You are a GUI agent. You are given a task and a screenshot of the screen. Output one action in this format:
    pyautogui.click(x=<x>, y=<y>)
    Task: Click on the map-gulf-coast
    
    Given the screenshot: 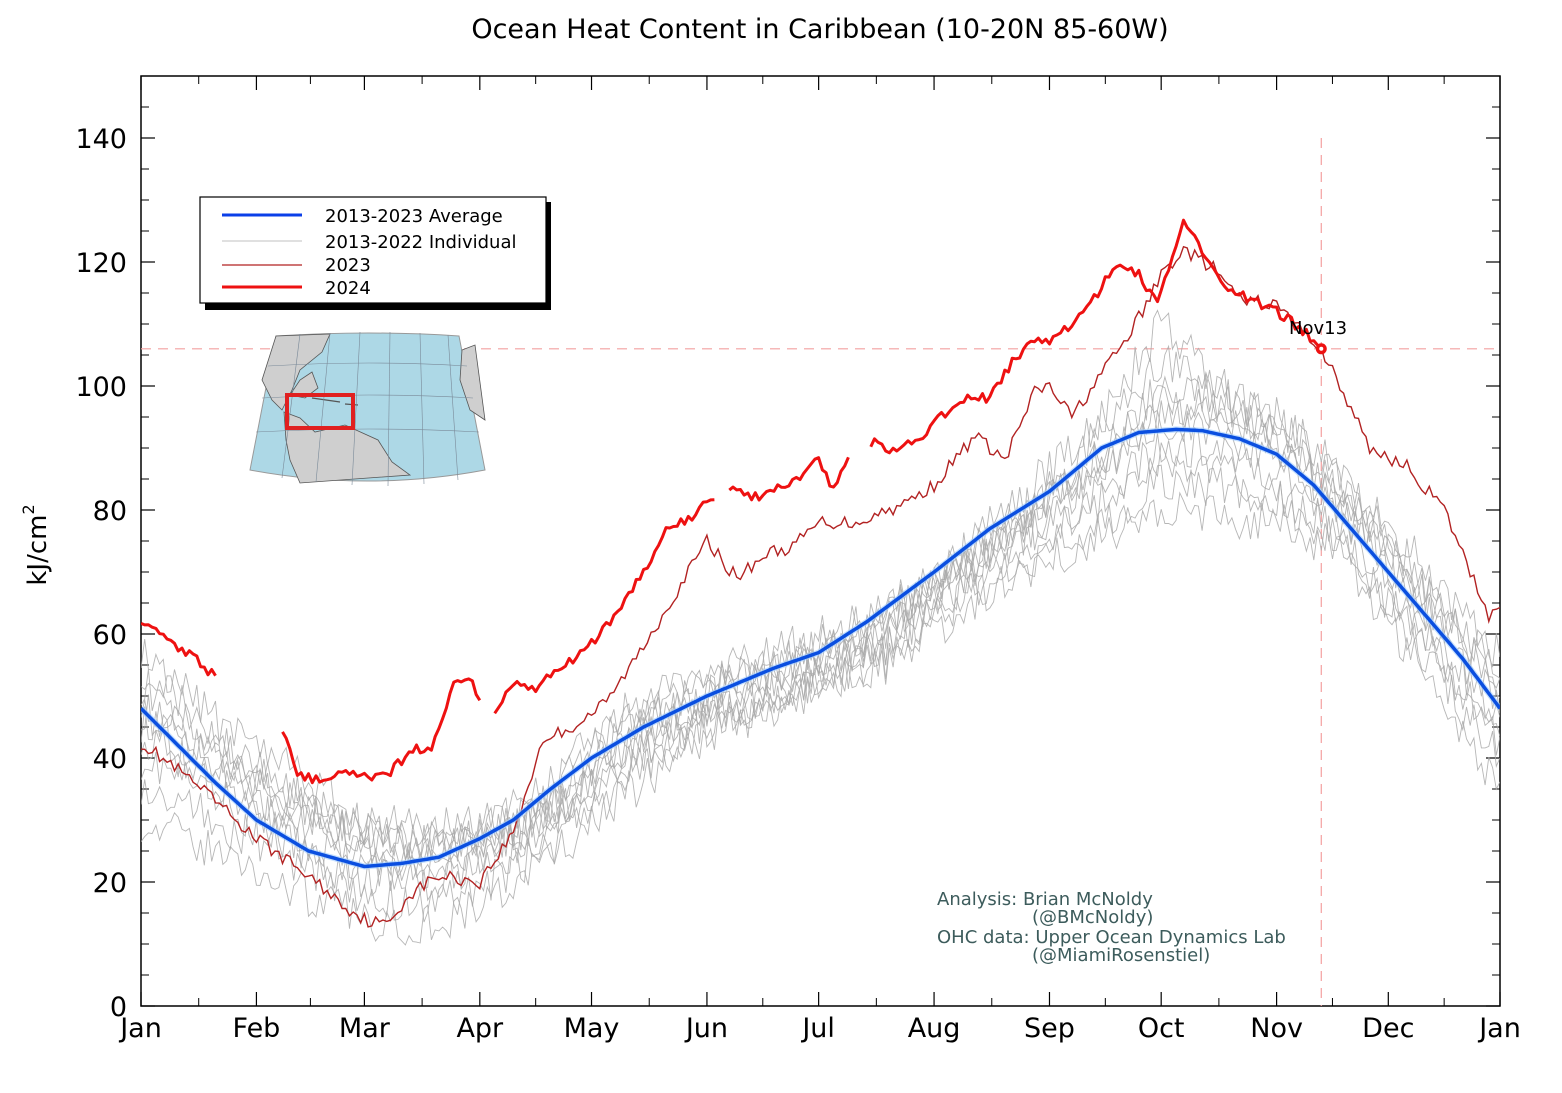 What is the action you would take?
    pyautogui.click(x=304, y=385)
    